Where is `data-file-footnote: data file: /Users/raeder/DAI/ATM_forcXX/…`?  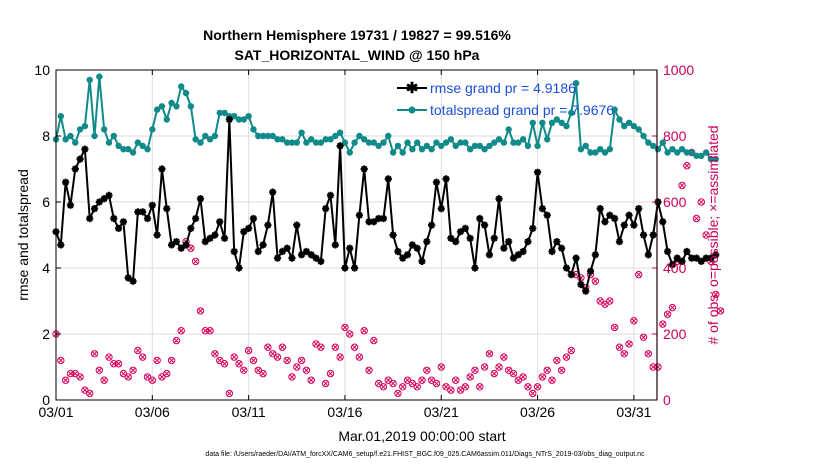
data-file-footnote: data file: /Users/raeder/DAI/ATM_forcXX/… is located at coordinates (425, 454).